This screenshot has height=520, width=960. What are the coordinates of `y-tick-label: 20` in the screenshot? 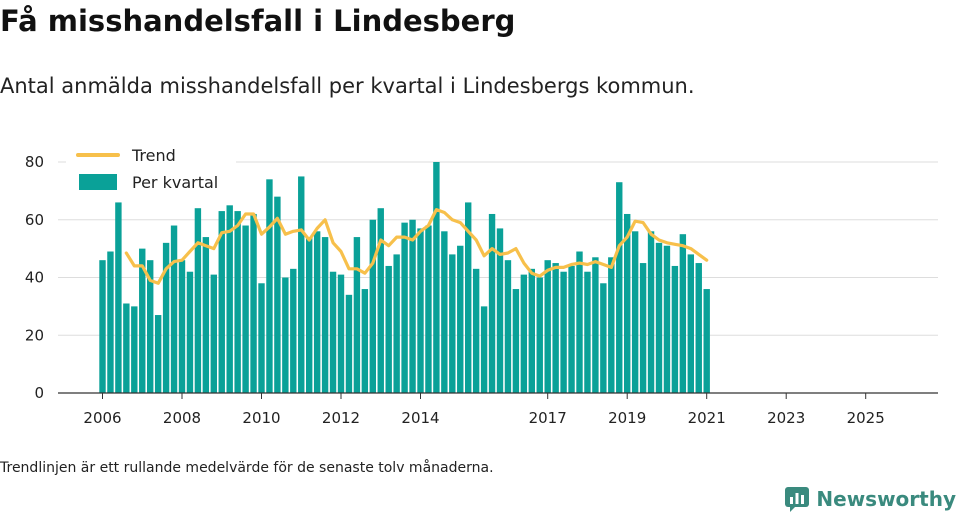 It's located at (34, 335).